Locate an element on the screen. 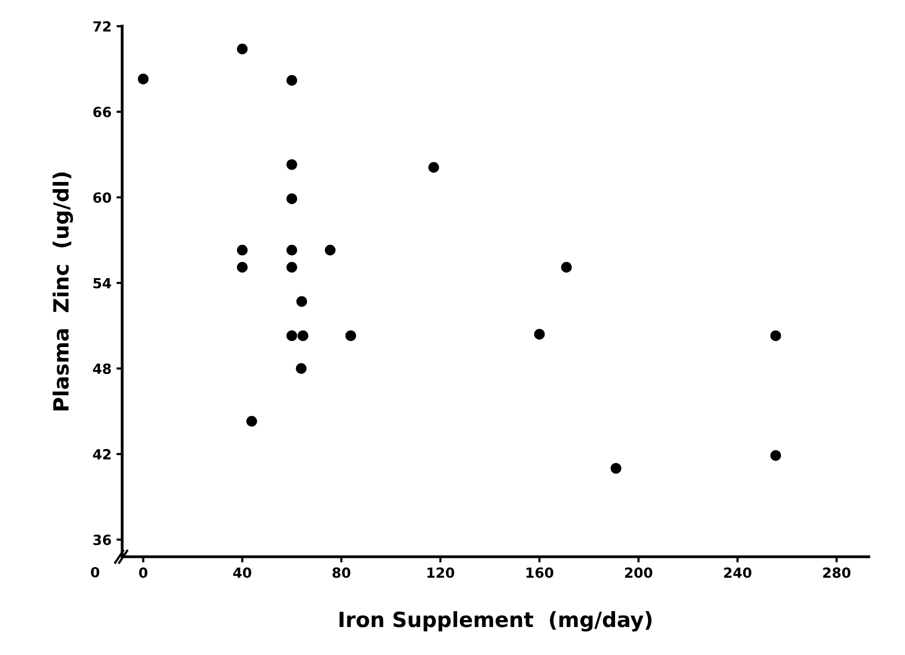 This screenshot has width=905, height=655. y-tick-label: 42 is located at coordinates (102, 454).